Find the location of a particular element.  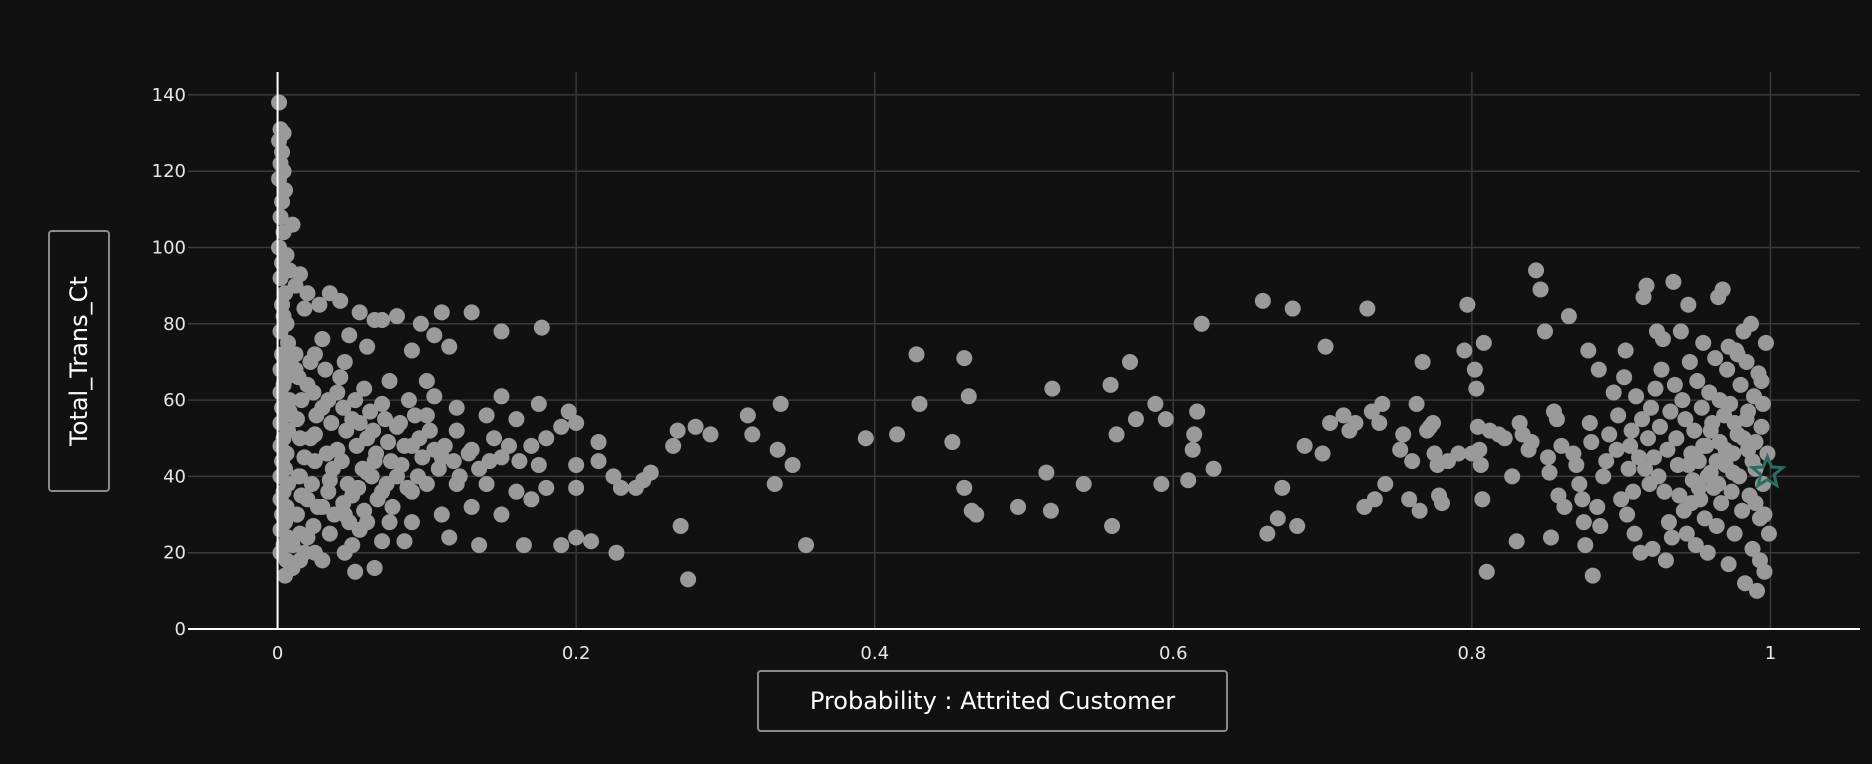

y-tick-label: 120 is located at coordinates (169, 171).